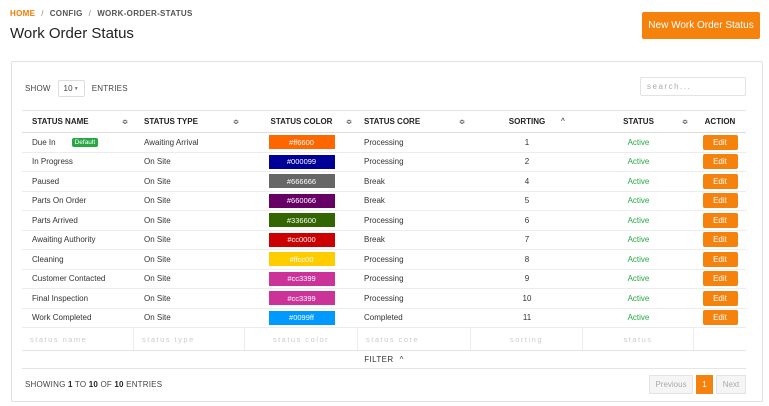 This screenshot has width=769, height=406. I want to click on status-color-swatch: #660066, so click(301, 200).